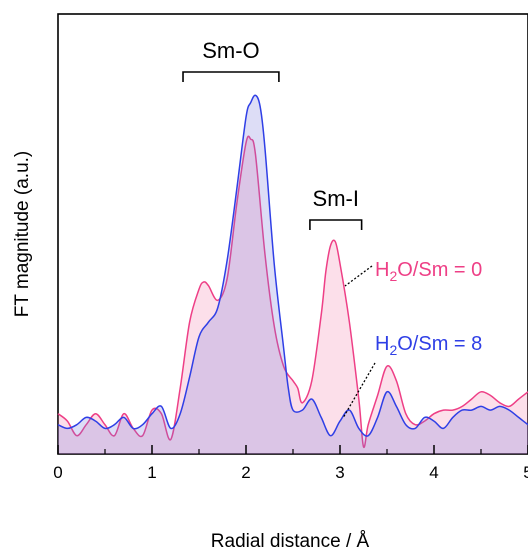 The width and height of the screenshot is (528, 554). What do you see at coordinates (290, 463) in the screenshot?
I see `tick-layer: 0 1 2 3 4 5` at bounding box center [290, 463].